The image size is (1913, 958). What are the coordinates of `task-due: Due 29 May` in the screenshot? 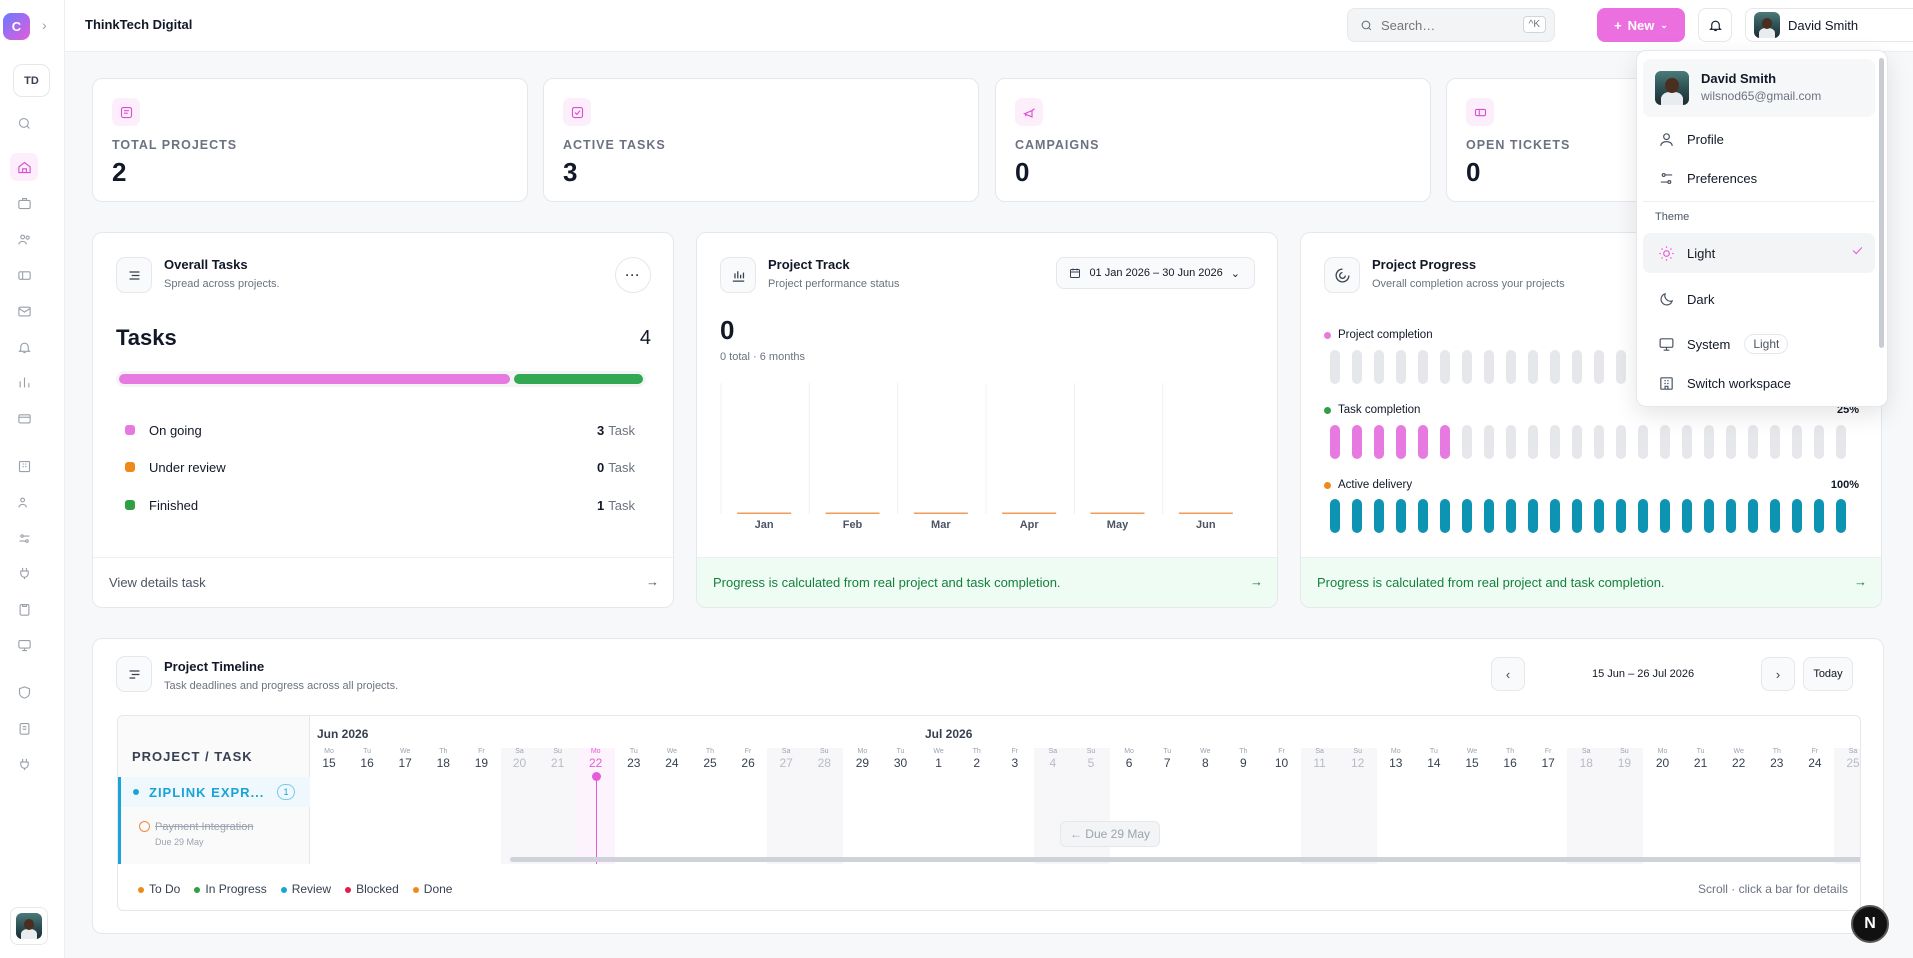 It's located at (179, 842).